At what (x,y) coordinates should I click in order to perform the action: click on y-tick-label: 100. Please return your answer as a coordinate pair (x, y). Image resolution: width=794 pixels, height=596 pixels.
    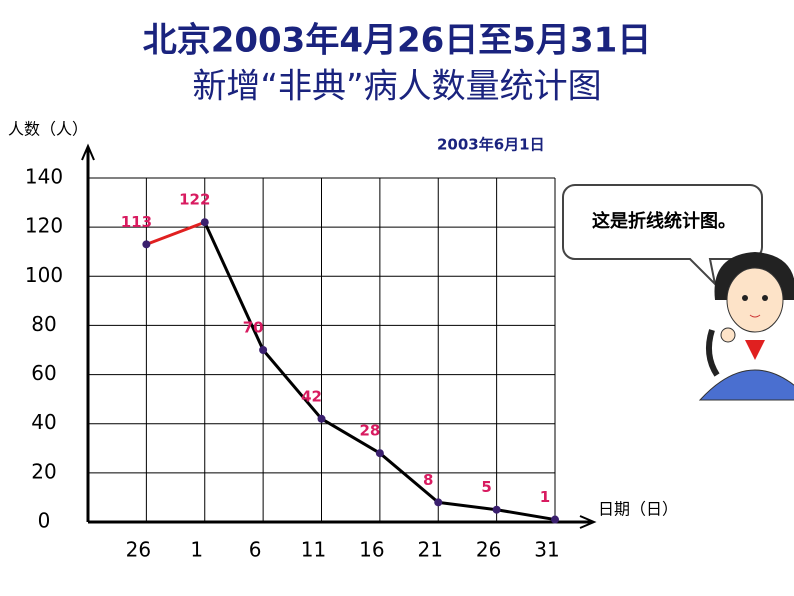
    Looking at the image, I should click on (44, 275).